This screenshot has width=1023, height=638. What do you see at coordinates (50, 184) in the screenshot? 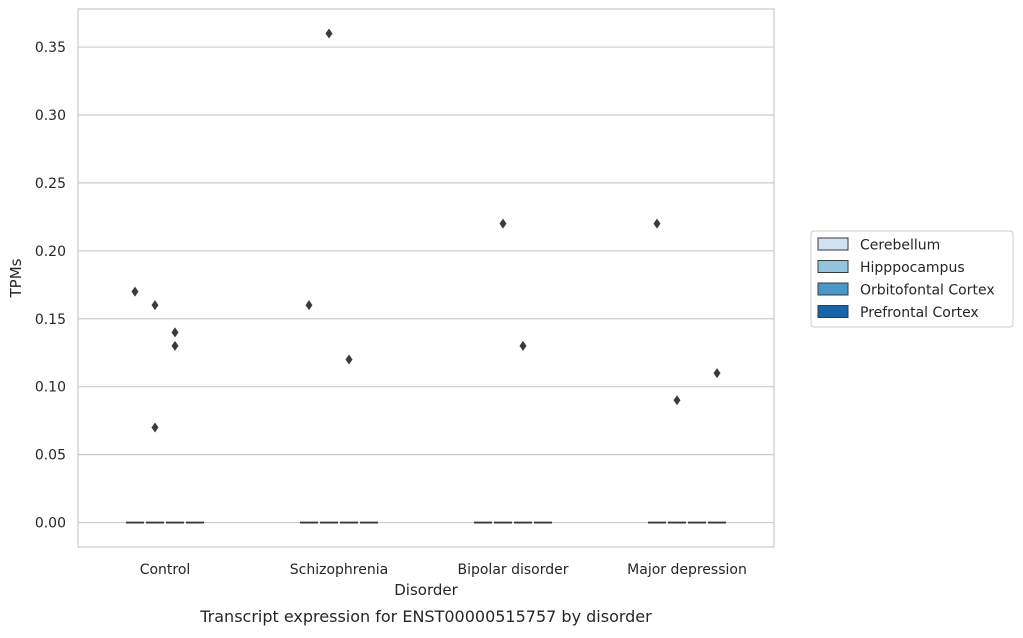
I see `y-tick-label: 0.25` at bounding box center [50, 184].